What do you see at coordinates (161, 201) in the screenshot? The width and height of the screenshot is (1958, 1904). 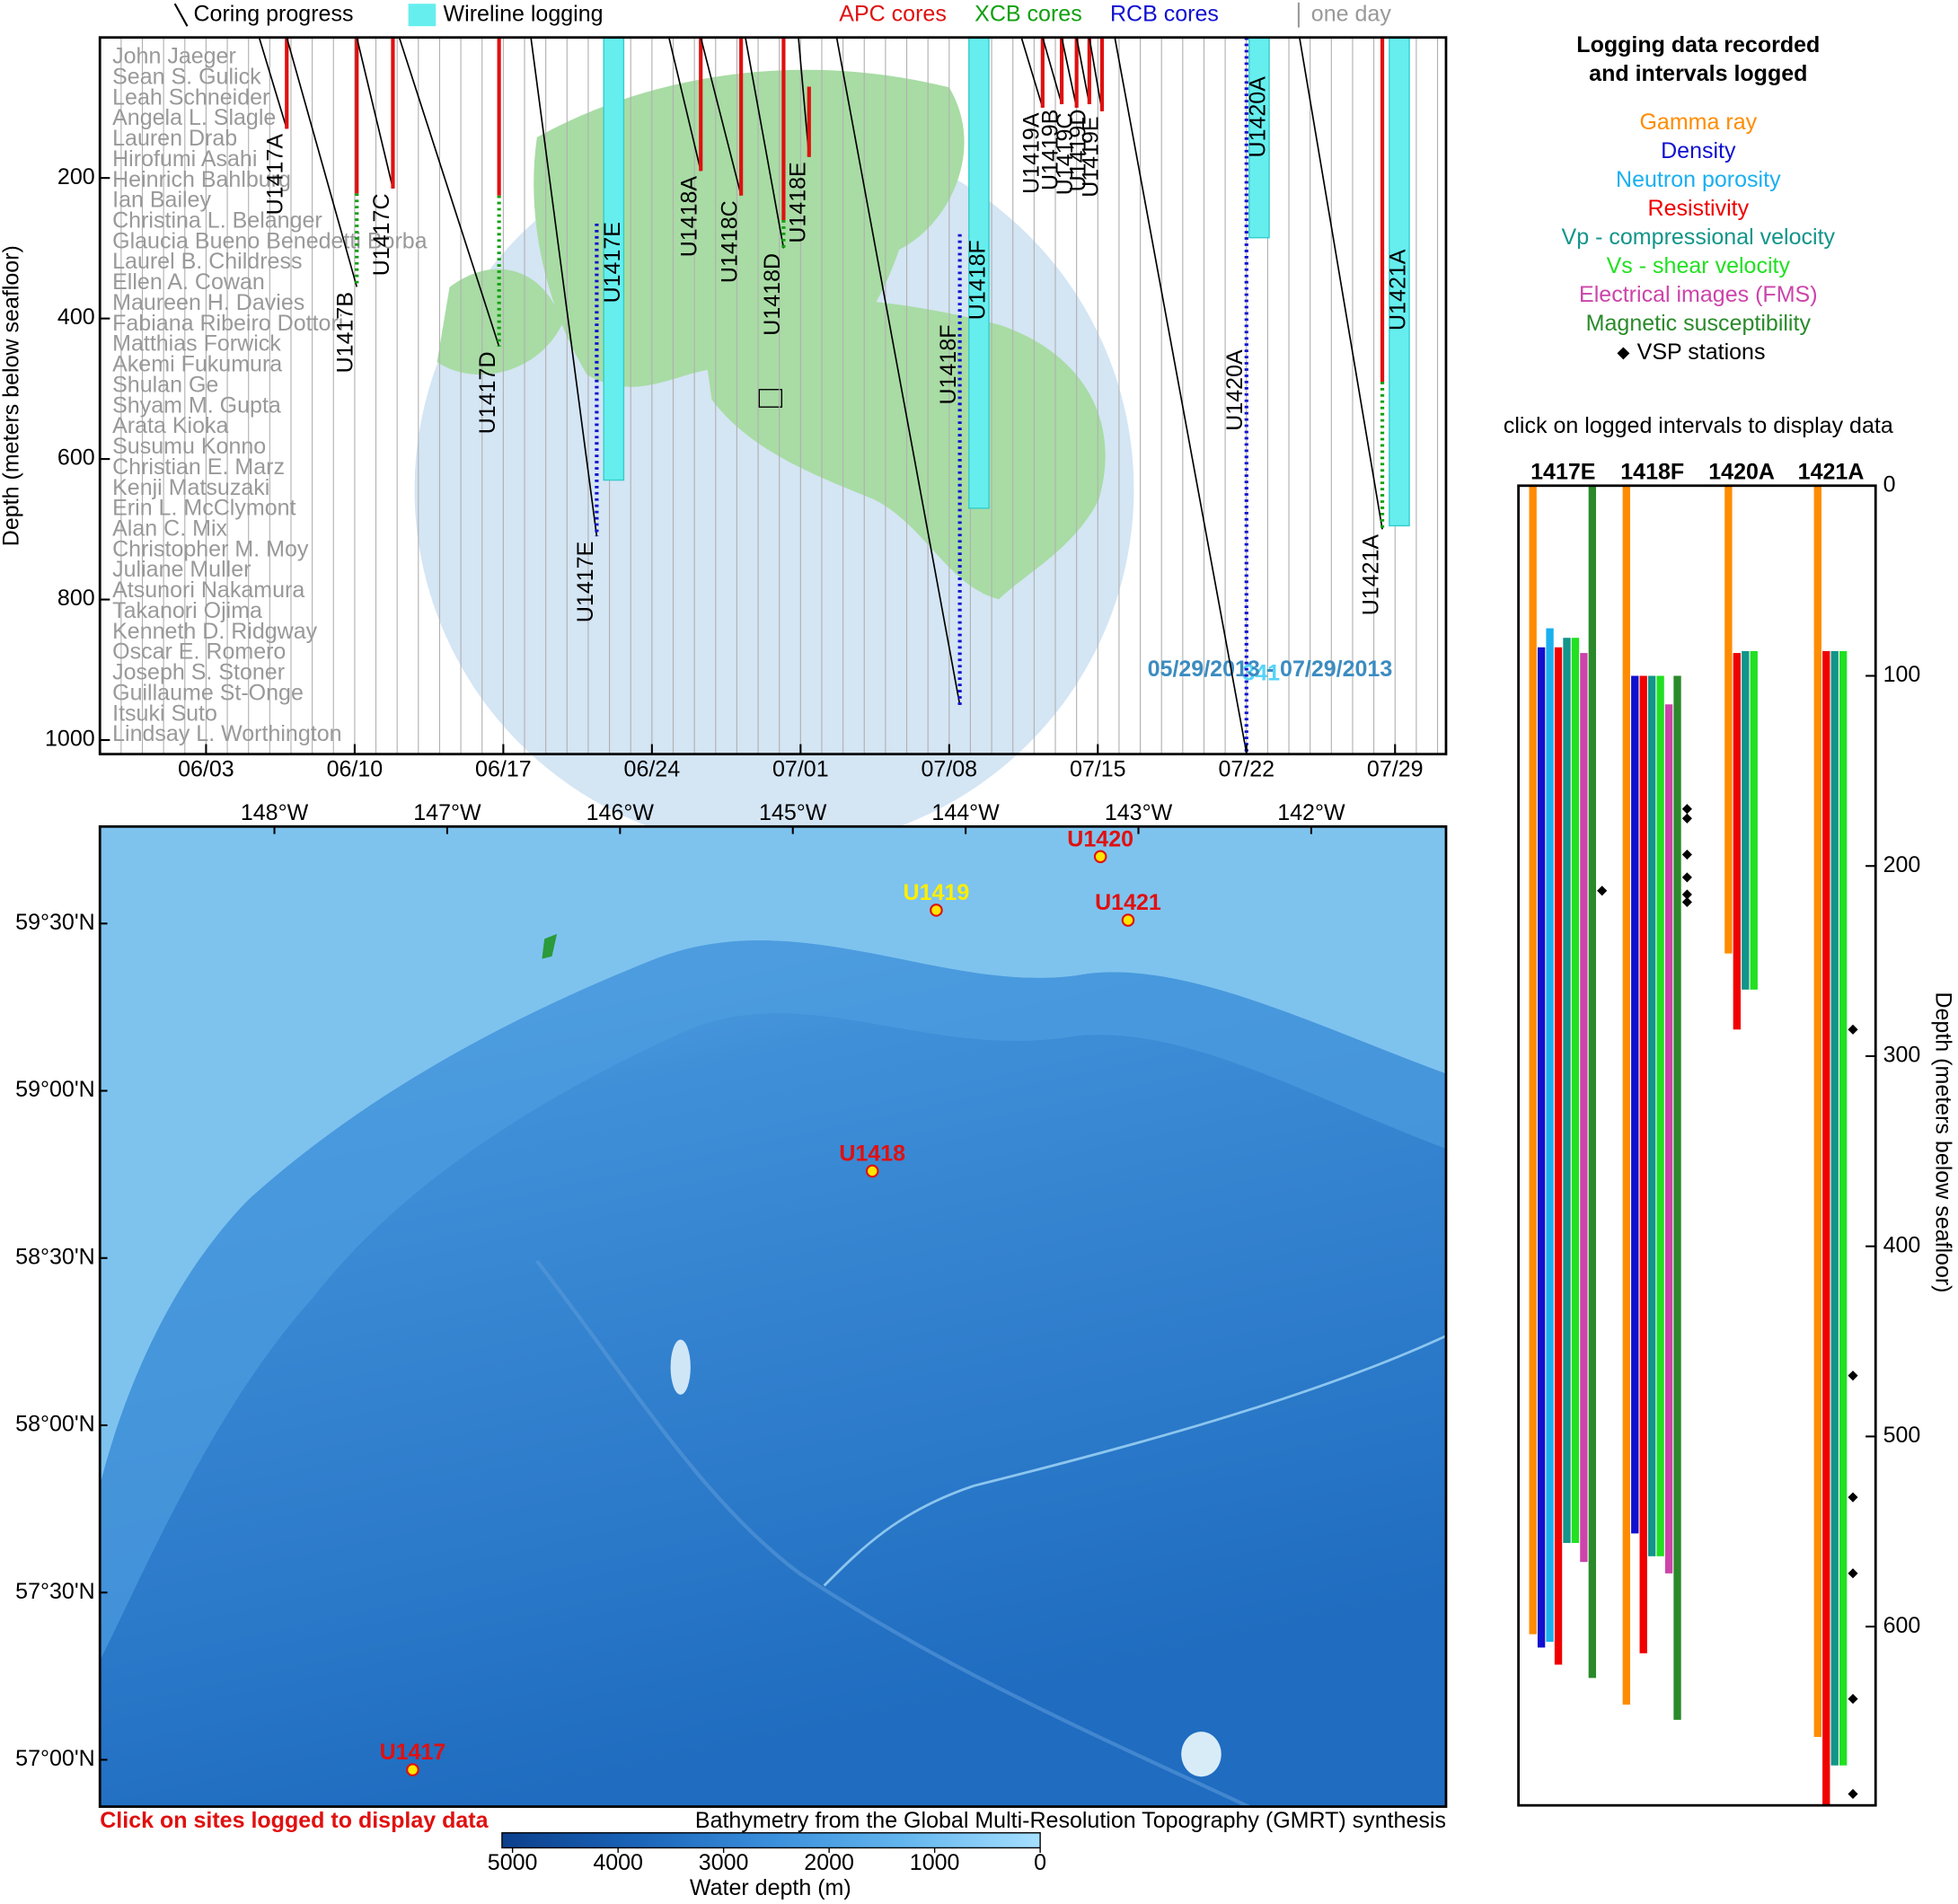 I see `scientist-name: Ian Bailey` at bounding box center [161, 201].